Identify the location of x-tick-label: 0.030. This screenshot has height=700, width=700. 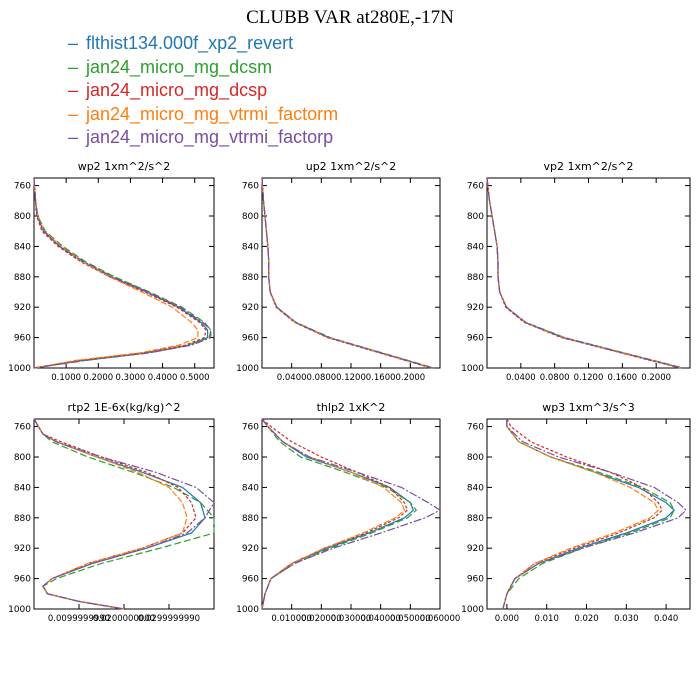
(626, 619).